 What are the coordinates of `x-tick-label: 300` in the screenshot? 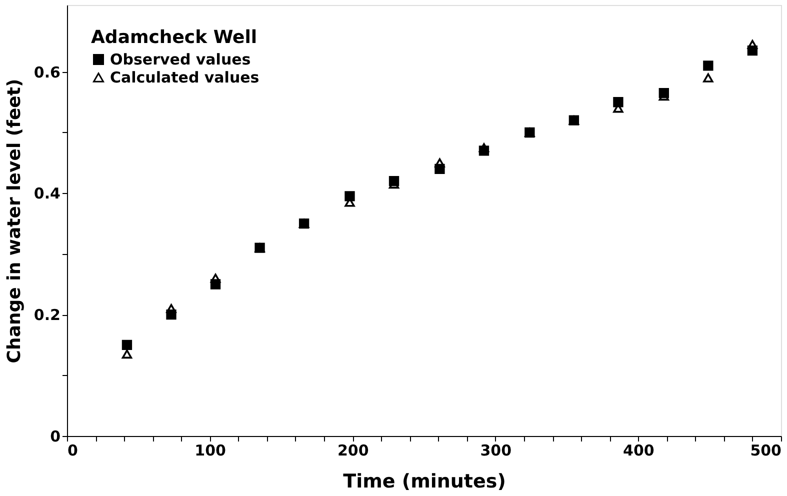 It's located at (496, 451).